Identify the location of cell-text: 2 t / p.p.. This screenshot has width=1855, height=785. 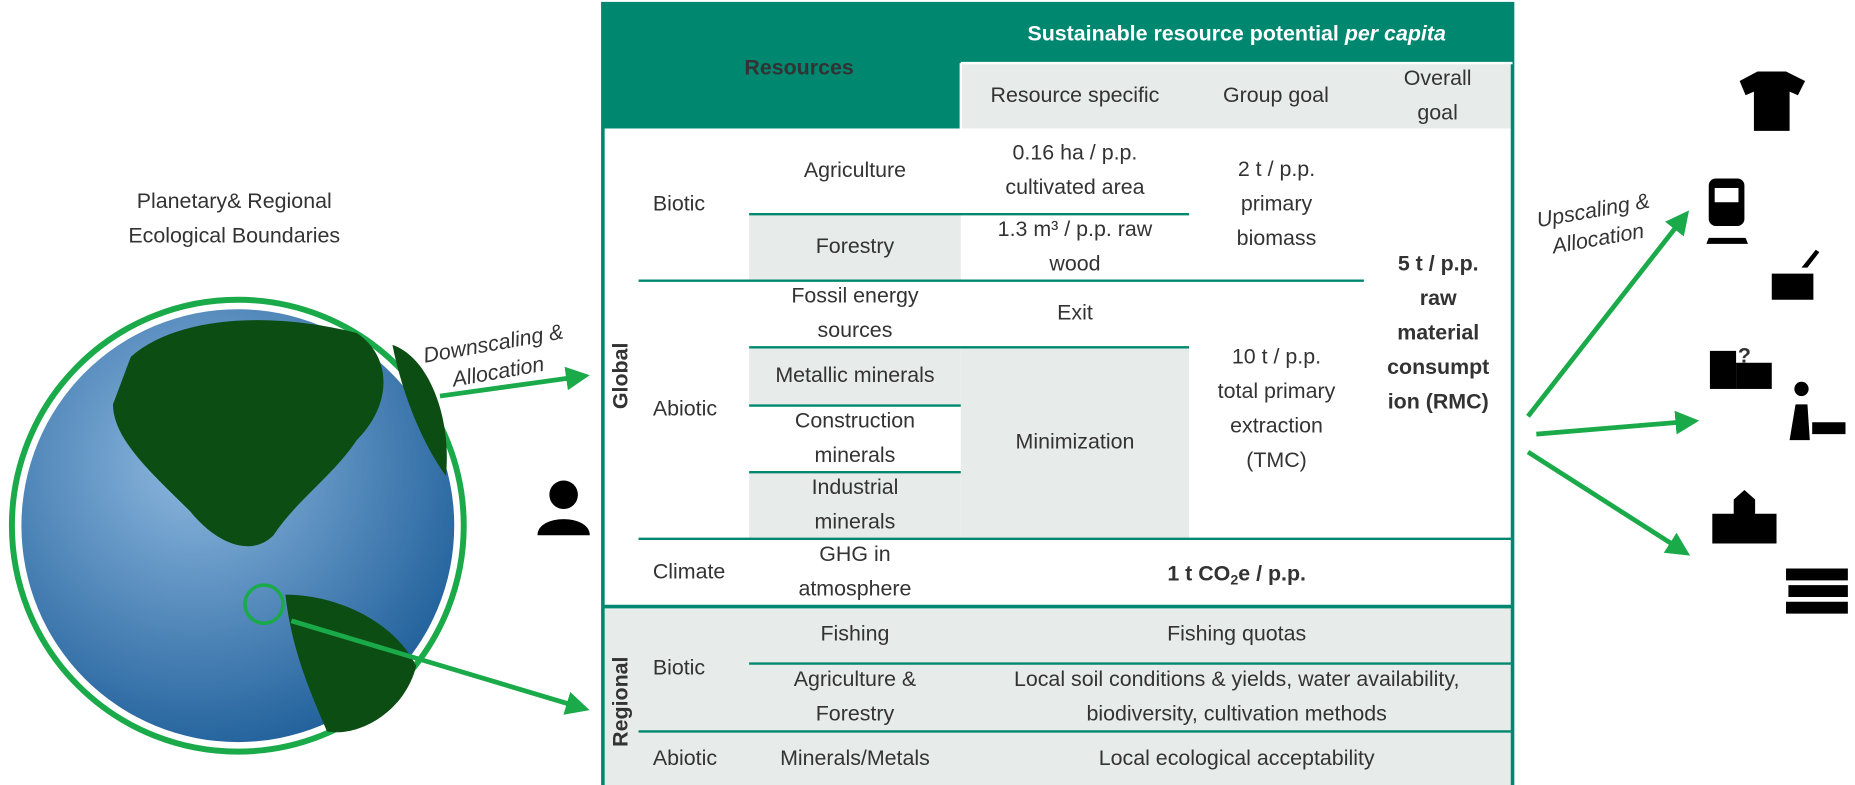
(1276, 169).